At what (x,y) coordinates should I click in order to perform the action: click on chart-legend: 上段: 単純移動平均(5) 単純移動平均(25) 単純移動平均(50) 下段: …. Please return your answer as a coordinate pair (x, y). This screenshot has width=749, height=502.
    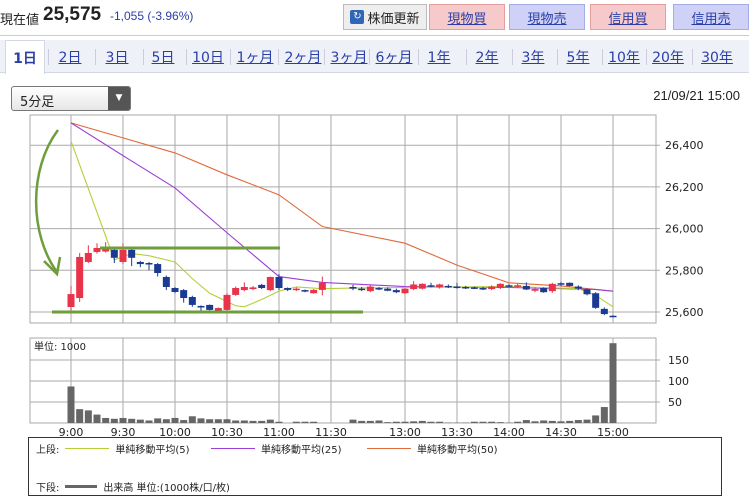
    Looking at the image, I should click on (375, 466).